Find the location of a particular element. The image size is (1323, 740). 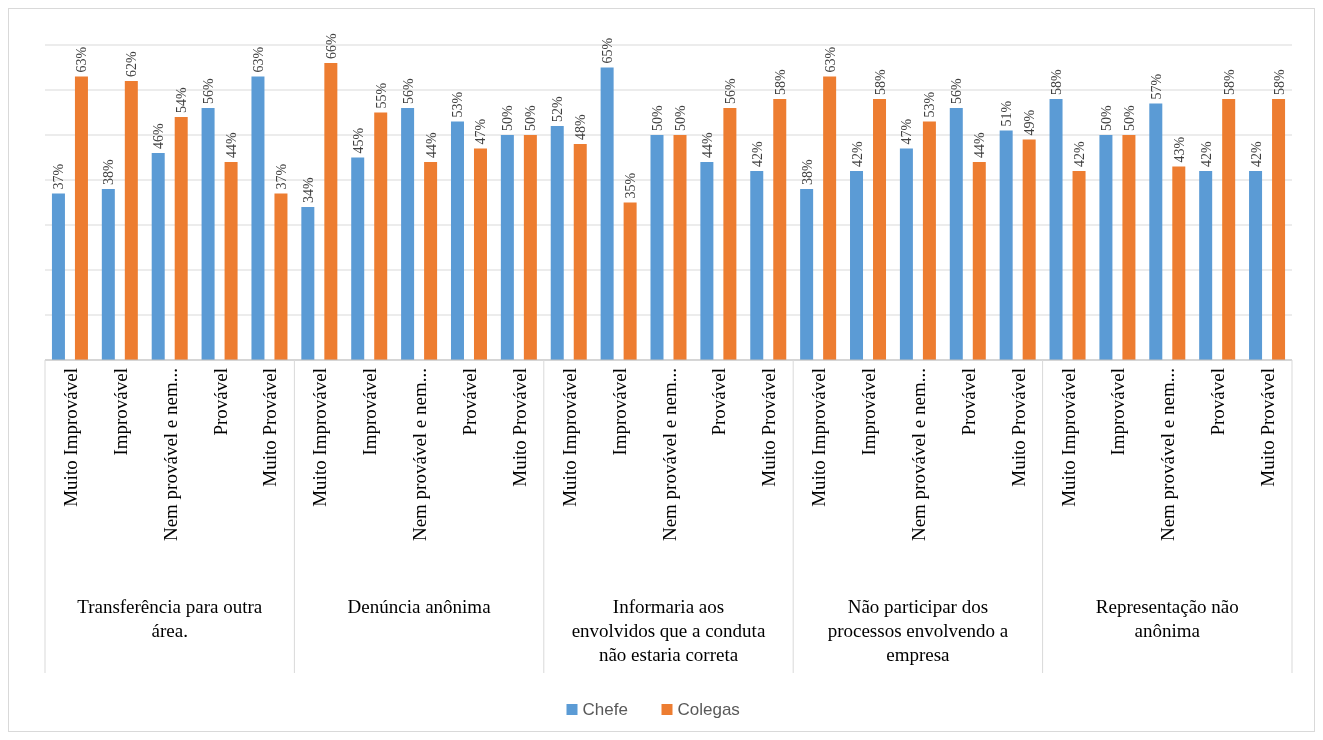

data-label: 34% is located at coordinates (308, 190).